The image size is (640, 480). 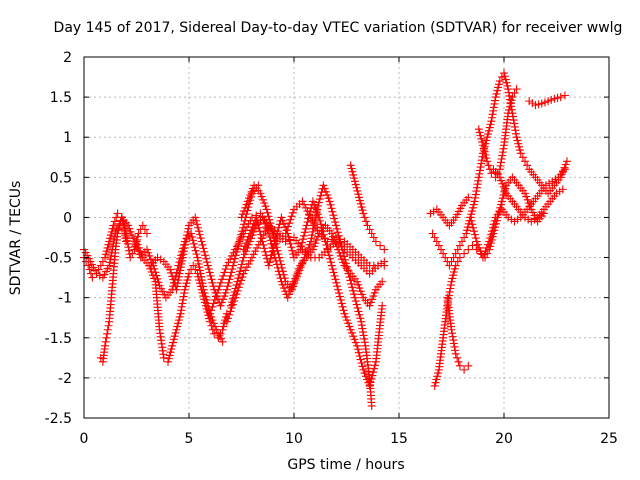 I want to click on y-tick-label: -1.5, so click(x=58, y=339).